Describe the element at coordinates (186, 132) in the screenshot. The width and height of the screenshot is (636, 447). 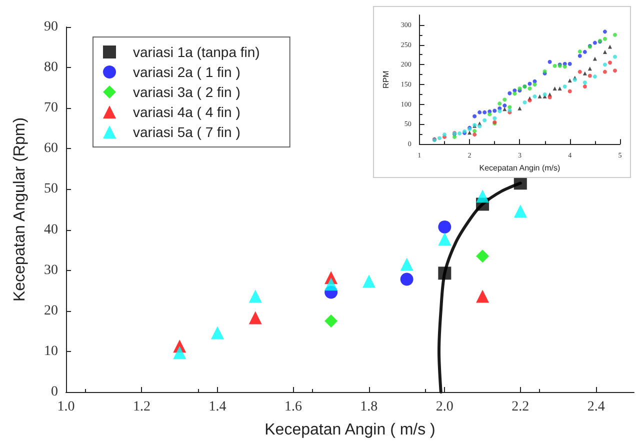
I see `legend-label: variasi 5a ( 7 fin )` at that location.